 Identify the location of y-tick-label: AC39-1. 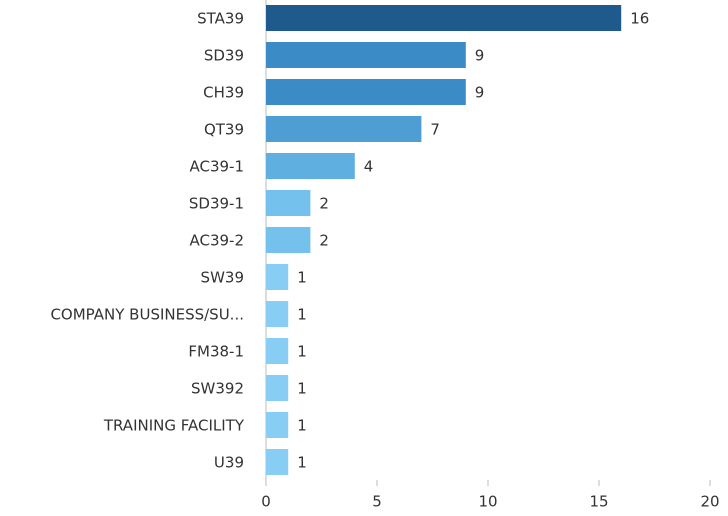
(216, 167).